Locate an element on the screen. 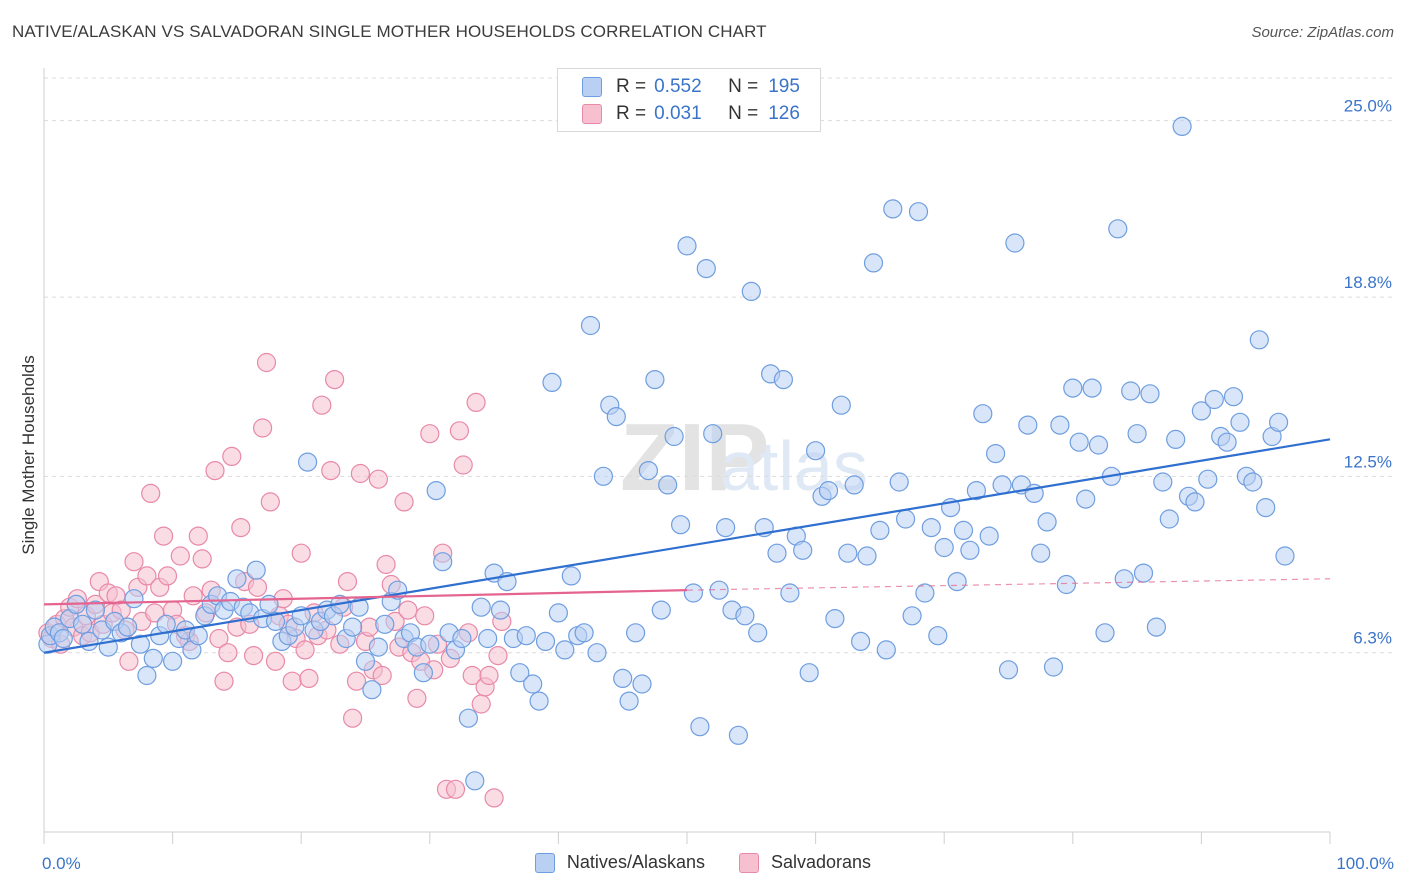  legend-item-natives: Natives/Alaskans is located at coordinates (619, 862).